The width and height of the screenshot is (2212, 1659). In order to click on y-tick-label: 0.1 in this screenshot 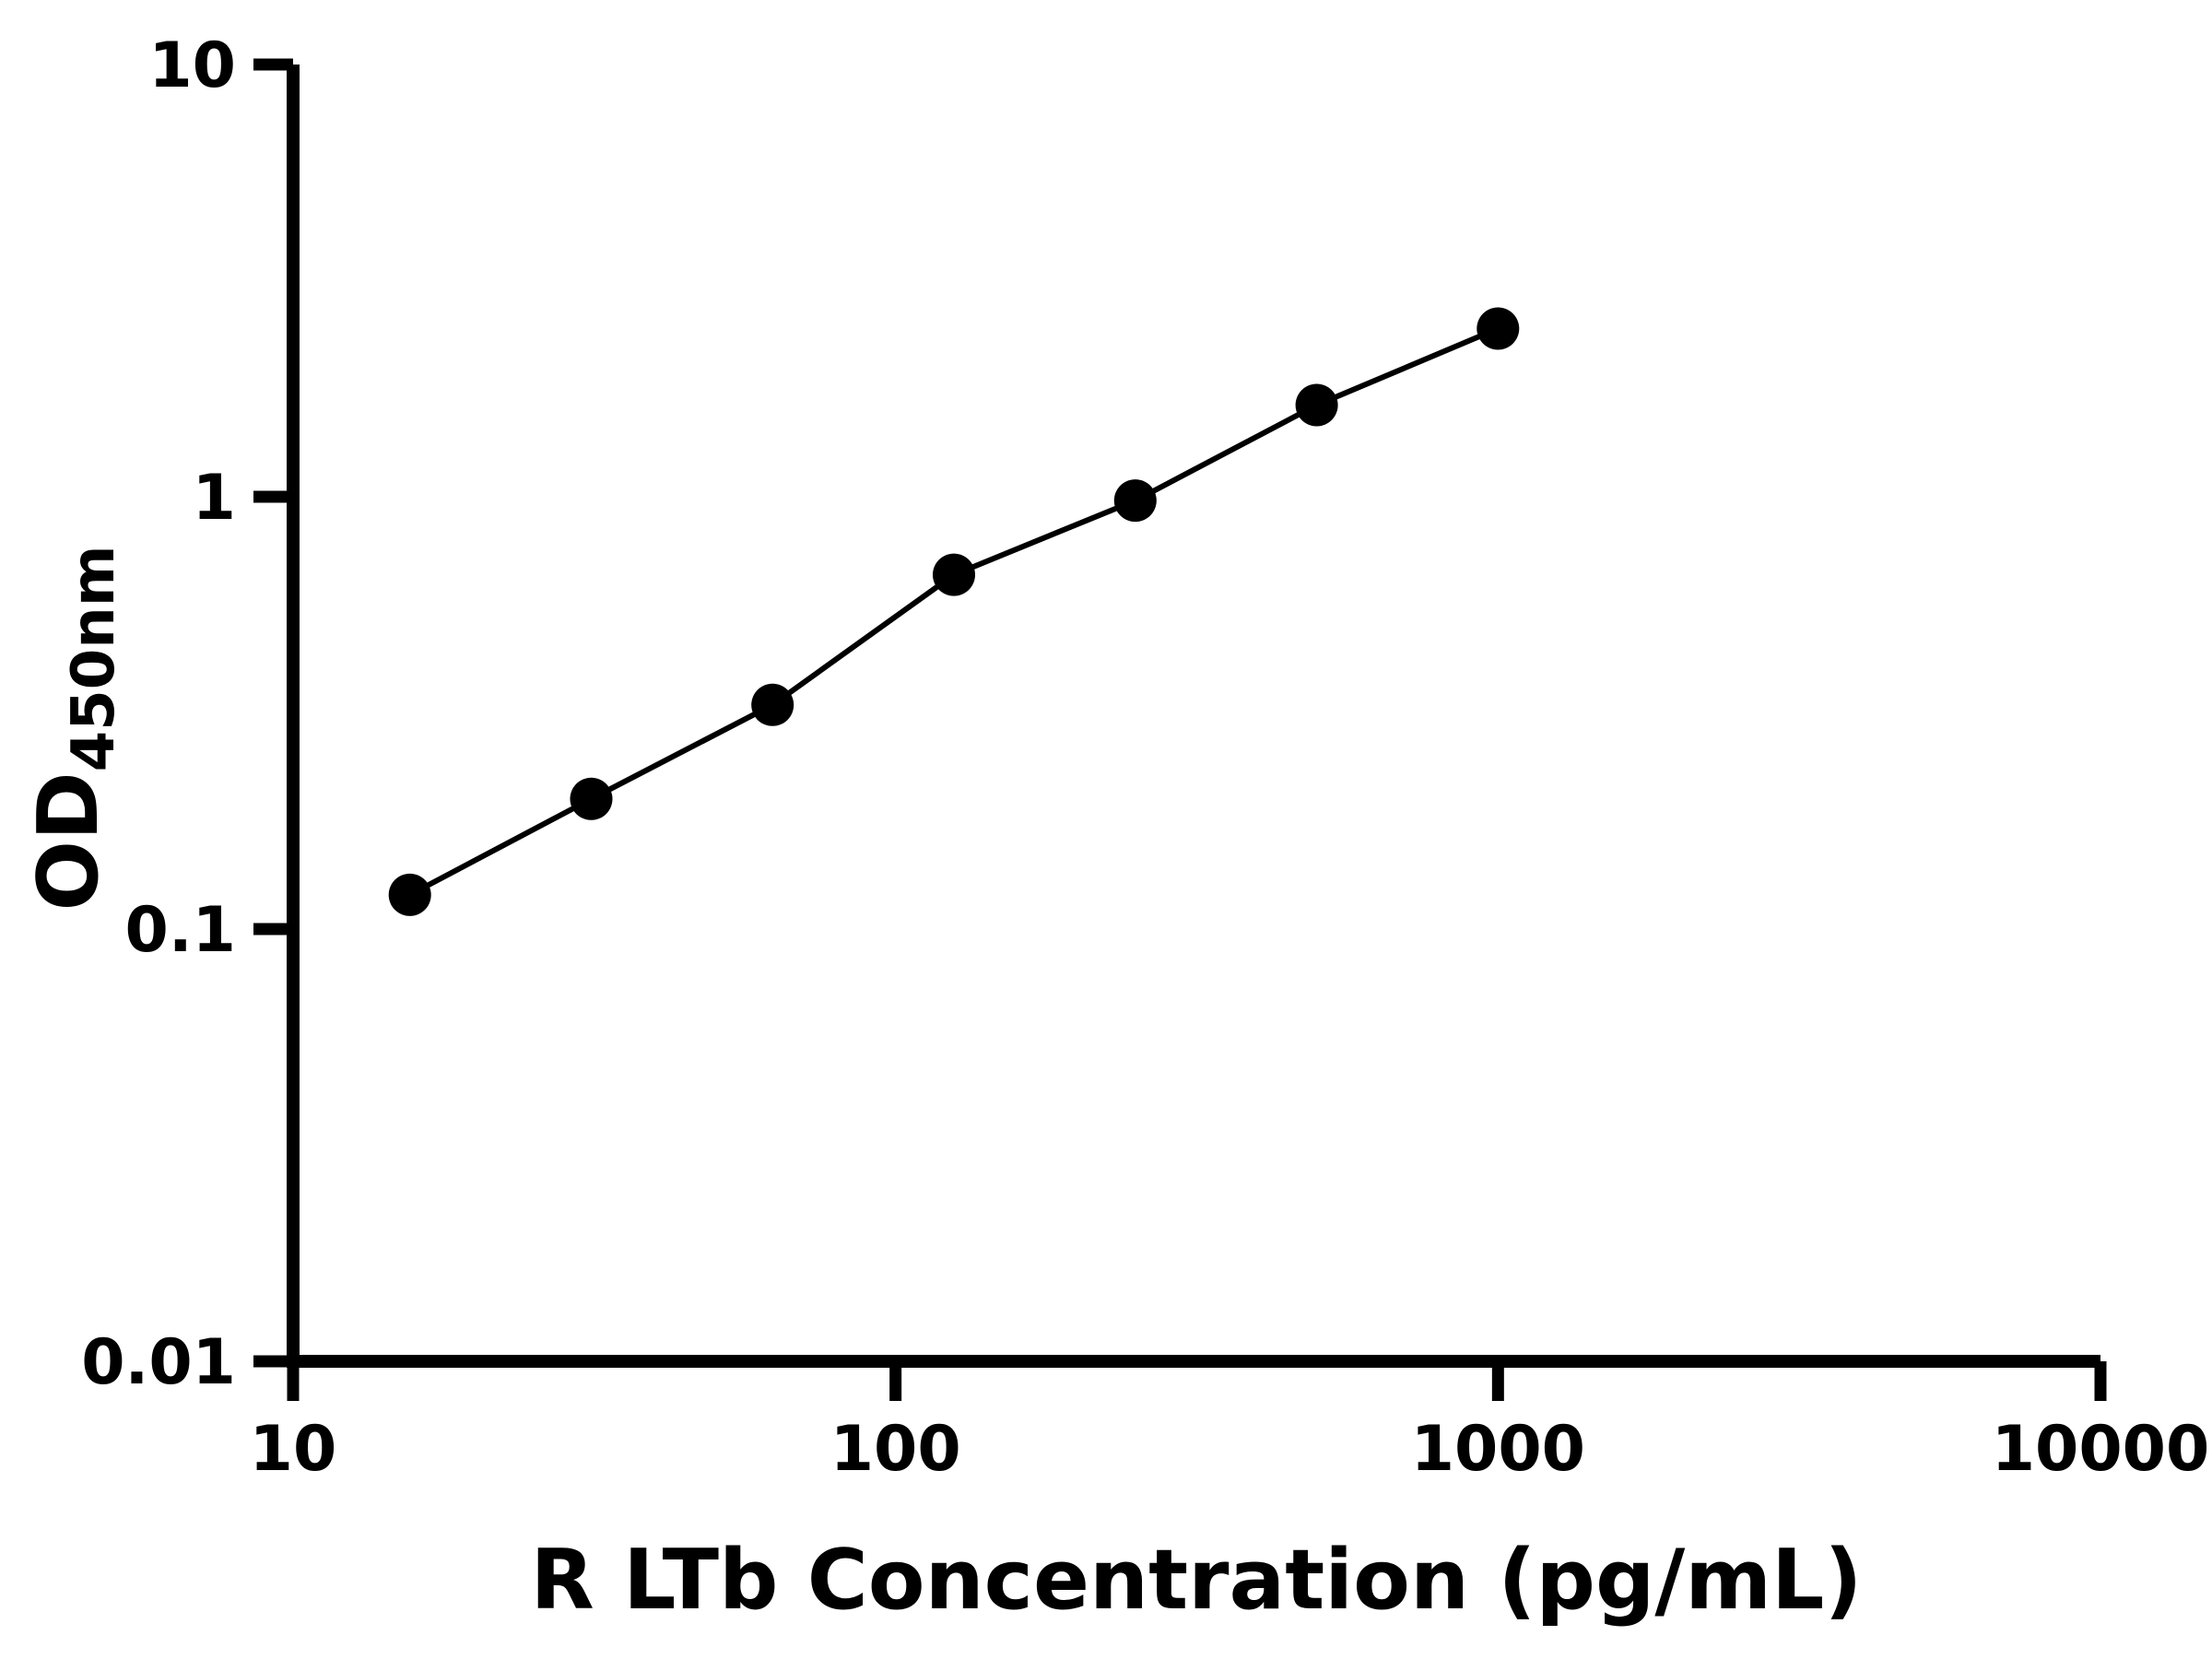, I will do `click(180, 930)`.